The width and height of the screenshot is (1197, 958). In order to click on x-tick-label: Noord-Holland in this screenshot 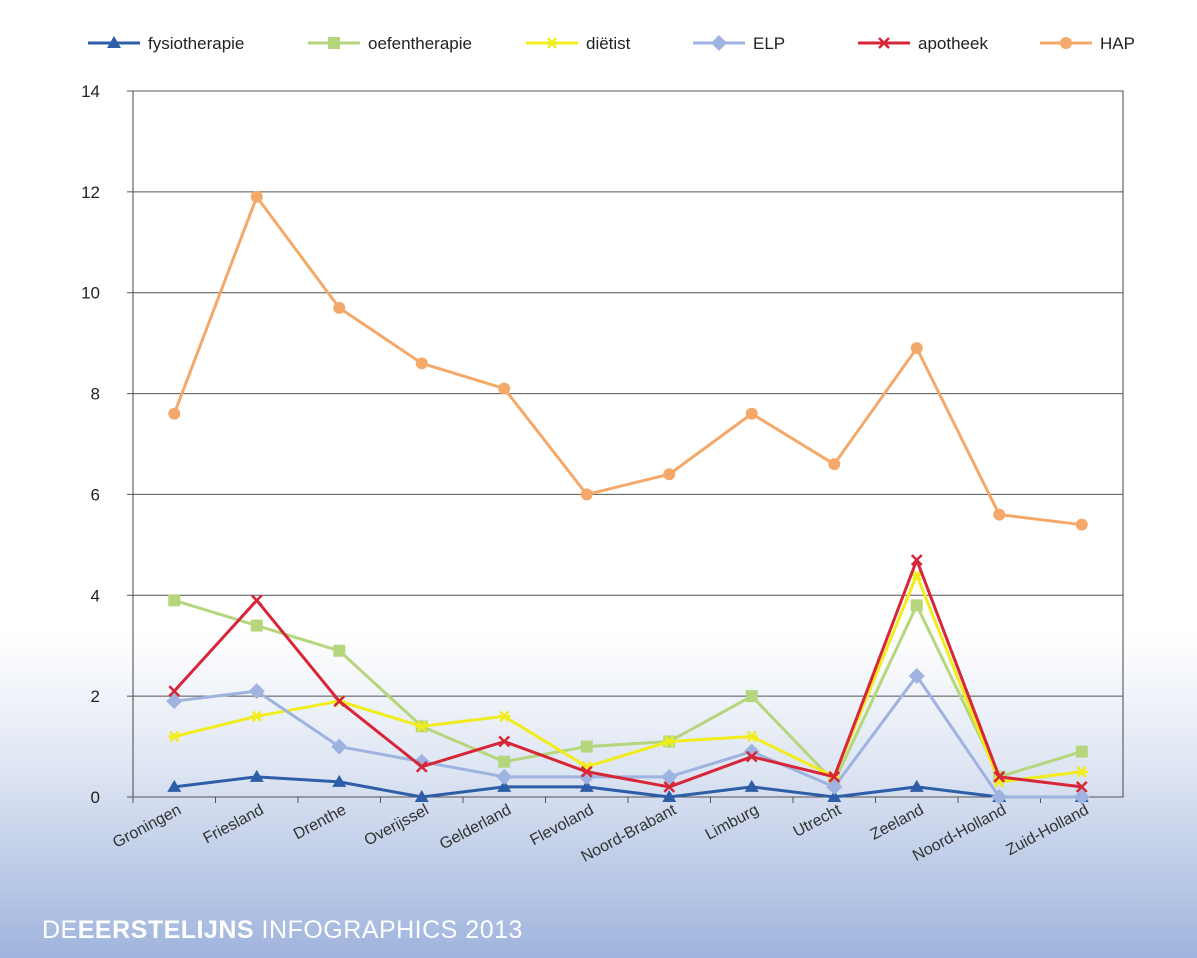, I will do `click(959, 833)`.